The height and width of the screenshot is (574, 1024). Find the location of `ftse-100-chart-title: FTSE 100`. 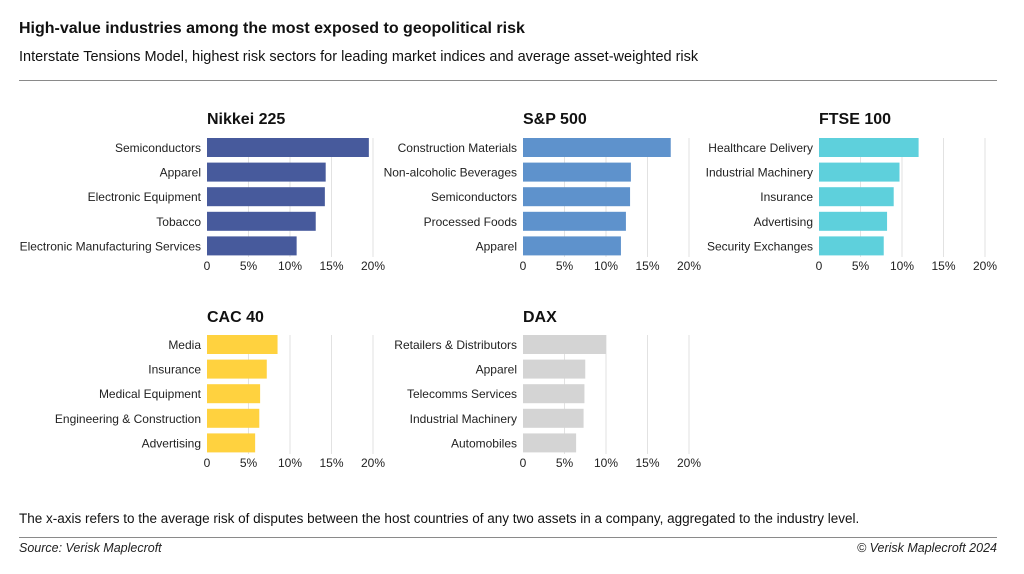

ftse-100-chart-title: FTSE 100 is located at coordinates (855, 119).